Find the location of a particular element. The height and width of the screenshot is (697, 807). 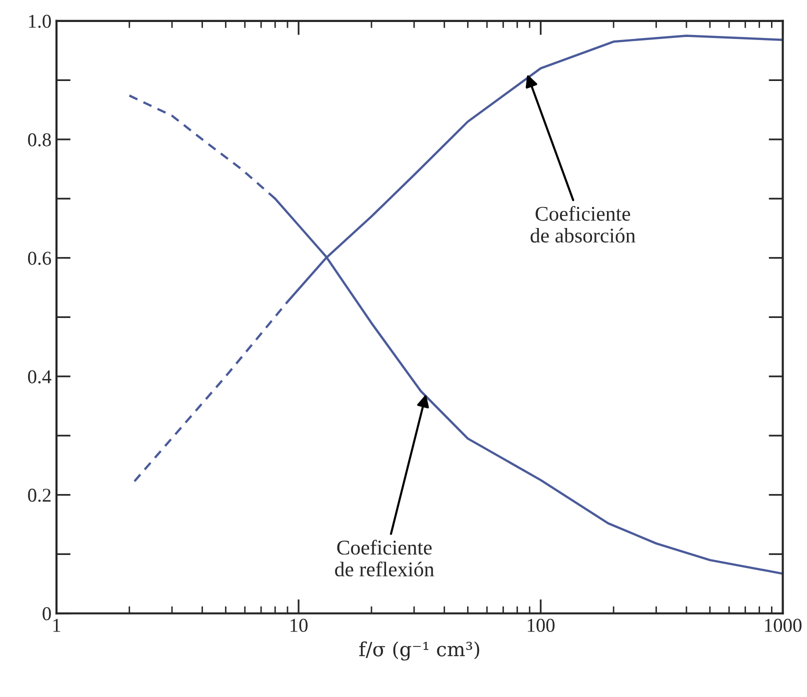

y-tick-label: 0.2 is located at coordinates (39, 495).